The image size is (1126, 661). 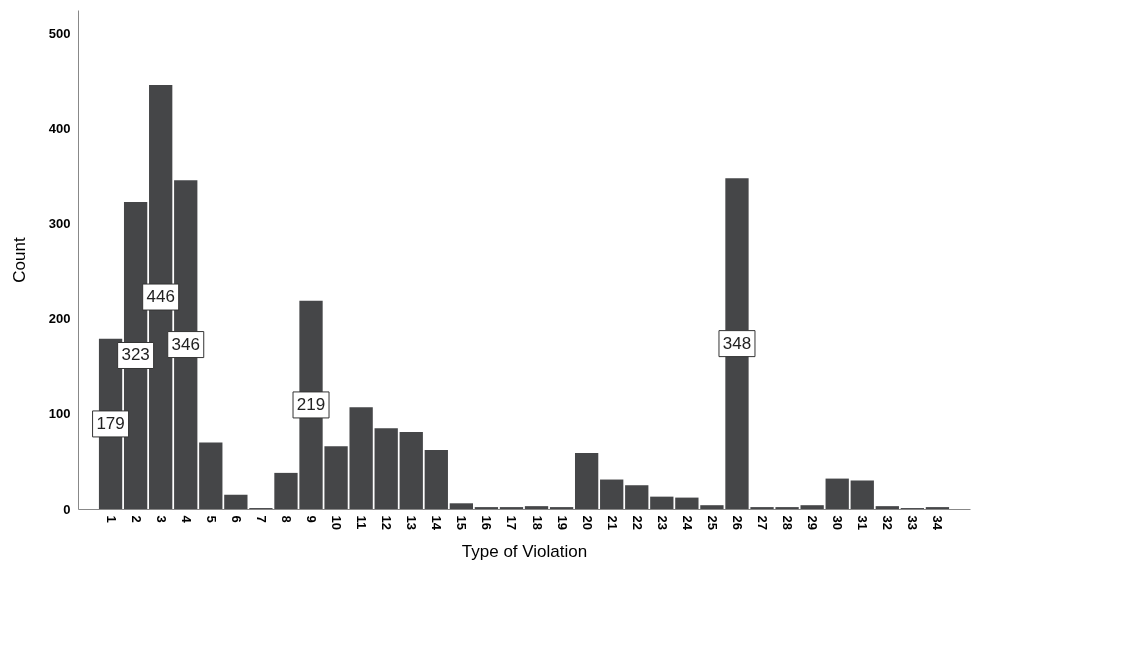 What do you see at coordinates (537, 522) in the screenshot?
I see `x-tick-label: 18` at bounding box center [537, 522].